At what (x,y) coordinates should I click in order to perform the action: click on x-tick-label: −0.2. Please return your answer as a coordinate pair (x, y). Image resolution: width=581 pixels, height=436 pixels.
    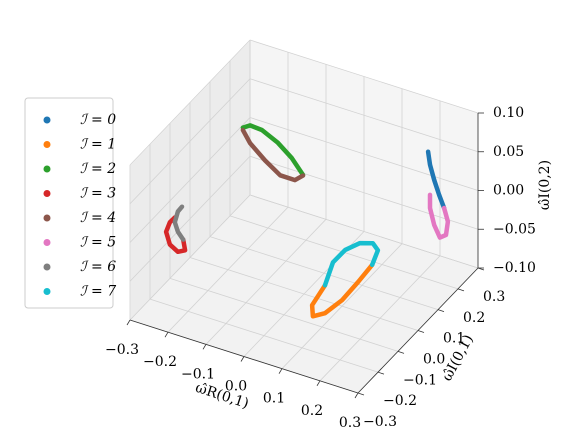
    Looking at the image, I should click on (160, 362).